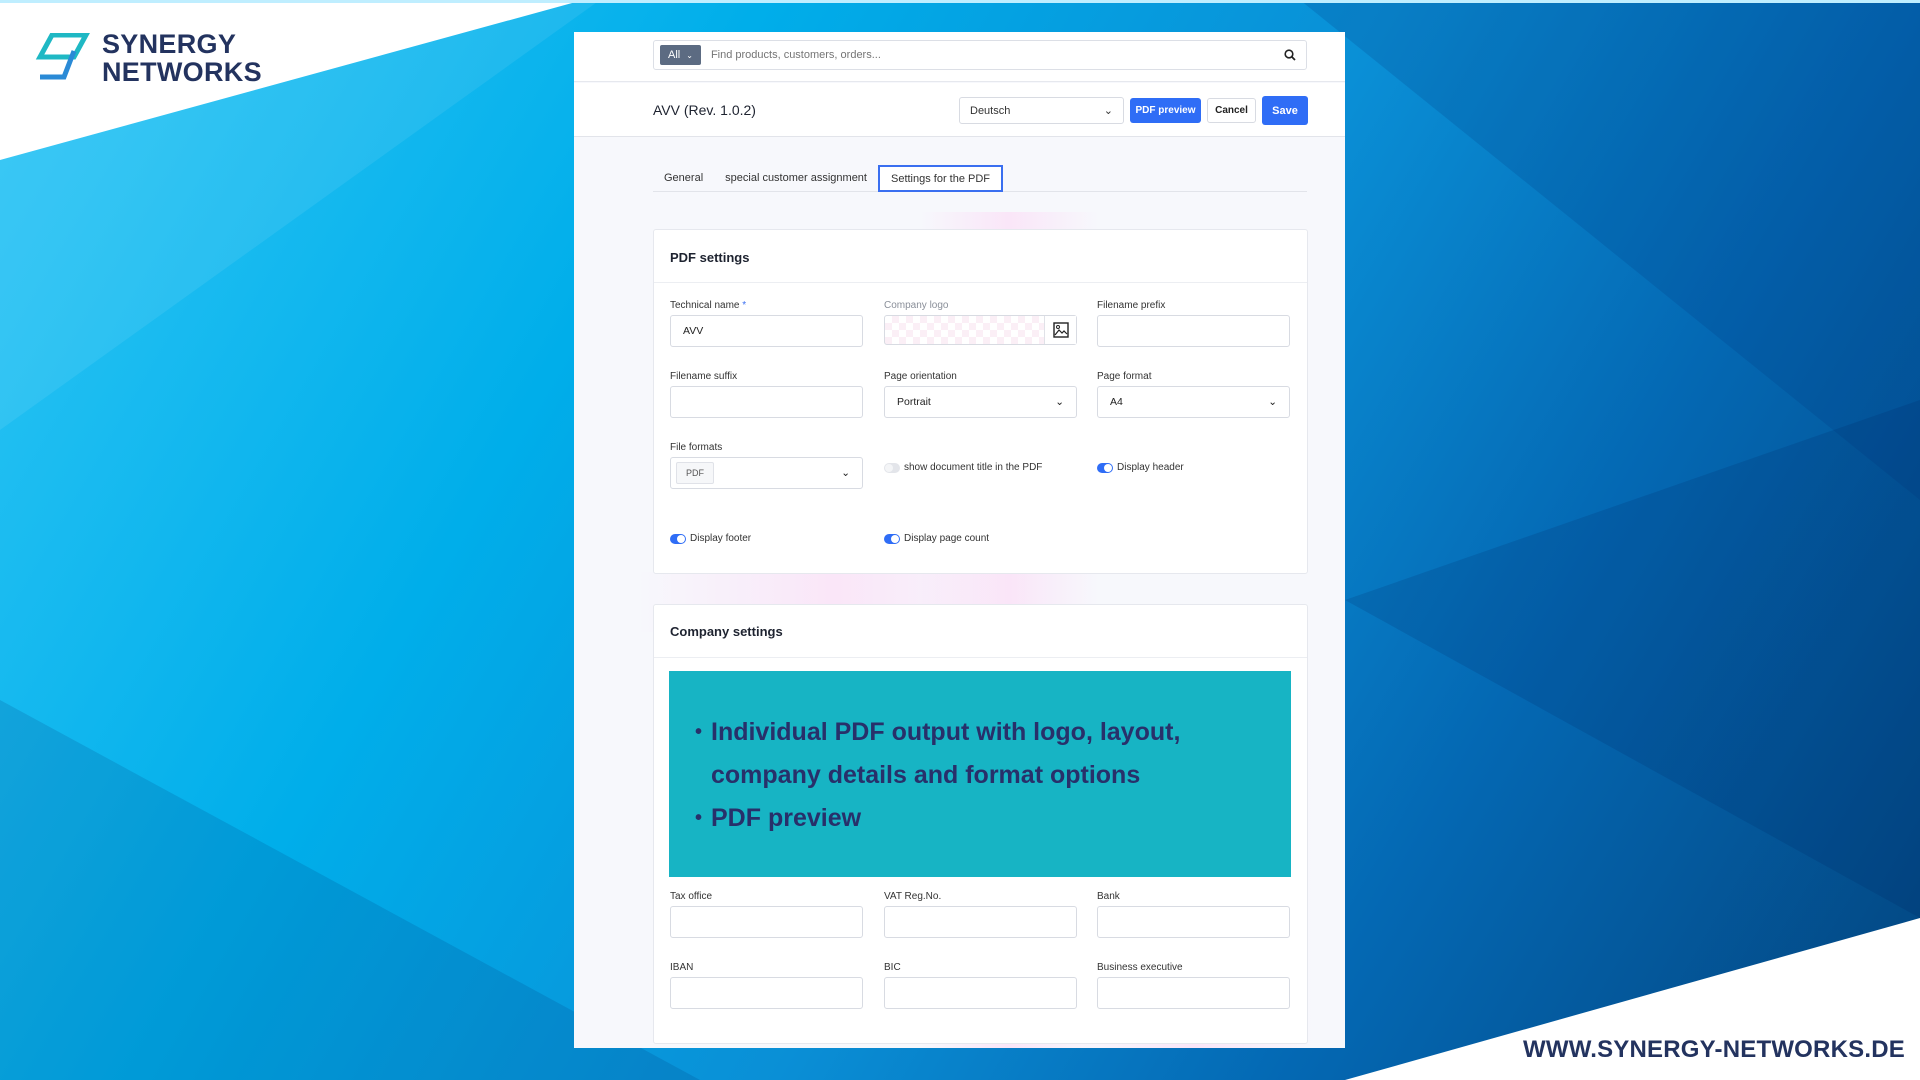  I want to click on tab-general: General, so click(684, 178).